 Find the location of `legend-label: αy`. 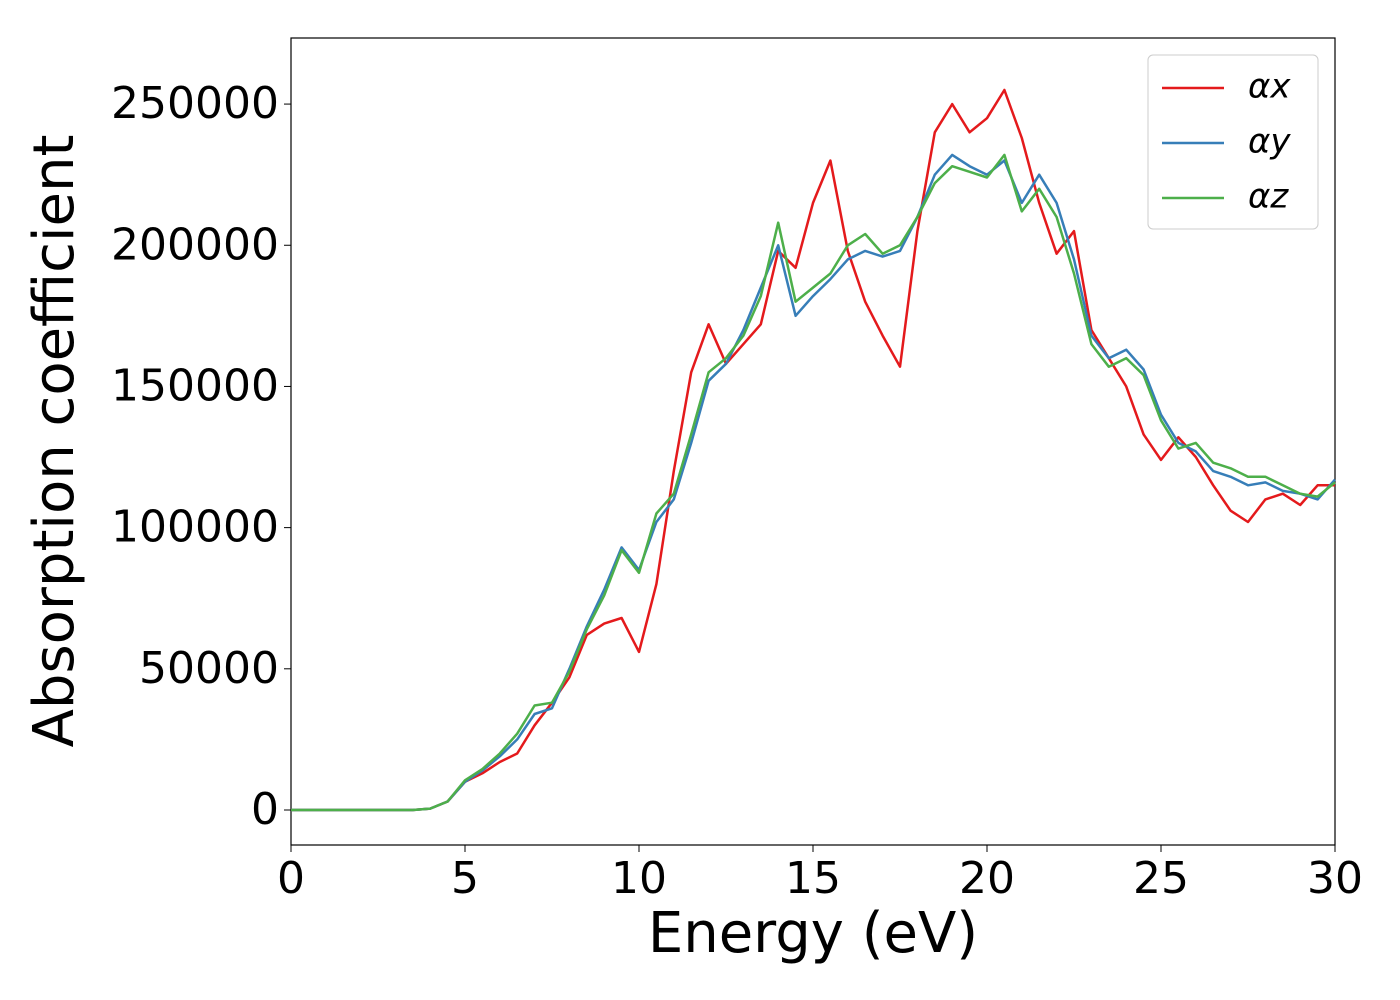

legend-label: αy is located at coordinates (1269, 142).